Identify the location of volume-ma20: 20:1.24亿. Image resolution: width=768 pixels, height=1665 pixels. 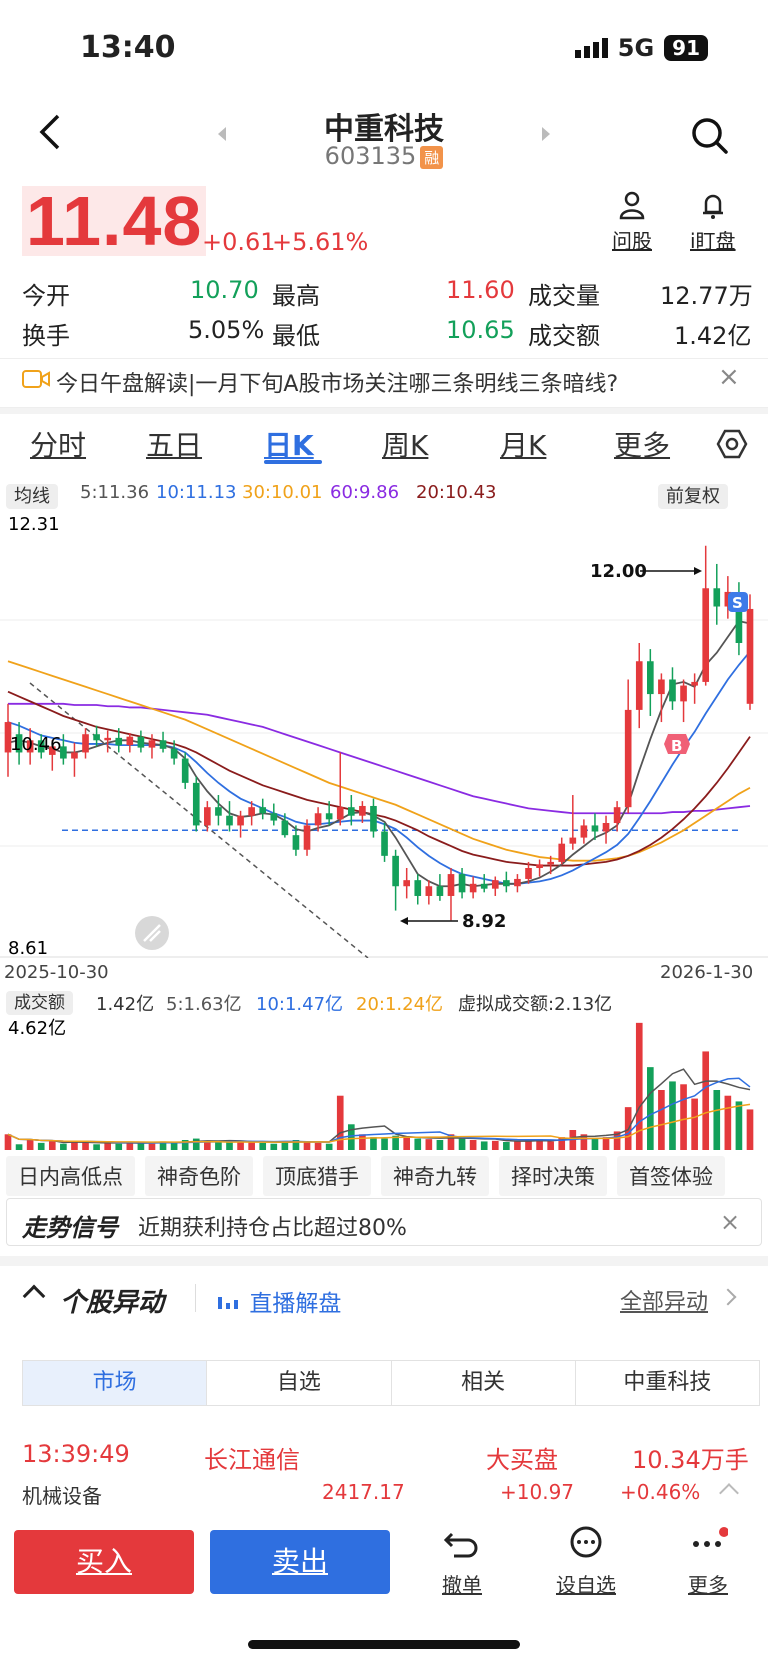
(400, 1004).